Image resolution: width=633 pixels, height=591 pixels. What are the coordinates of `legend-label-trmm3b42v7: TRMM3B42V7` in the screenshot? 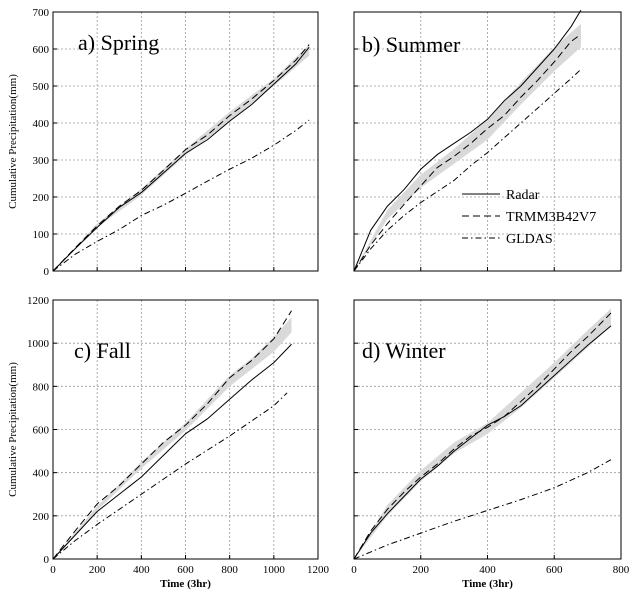 It's located at (551, 217).